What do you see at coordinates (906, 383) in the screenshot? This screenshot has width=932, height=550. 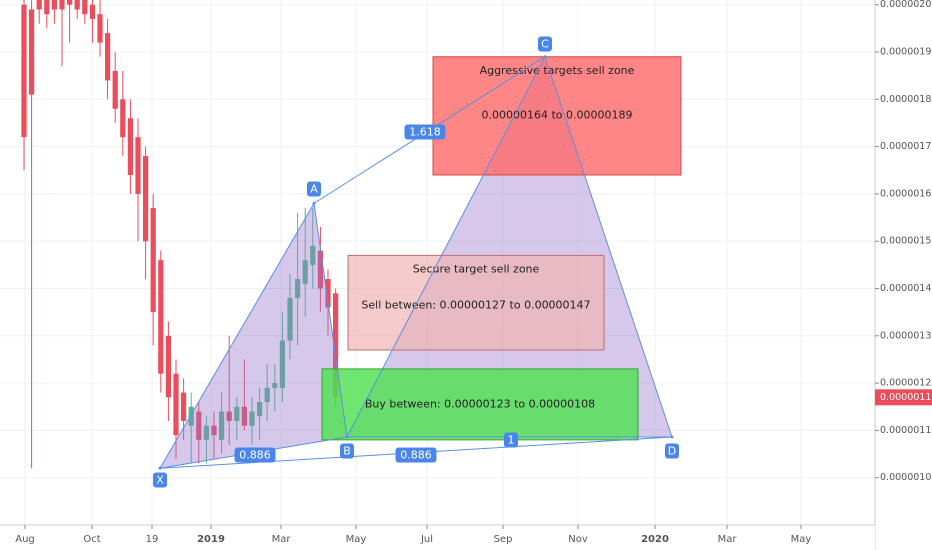 I see `y-tick-label: 0.00000120` at bounding box center [906, 383].